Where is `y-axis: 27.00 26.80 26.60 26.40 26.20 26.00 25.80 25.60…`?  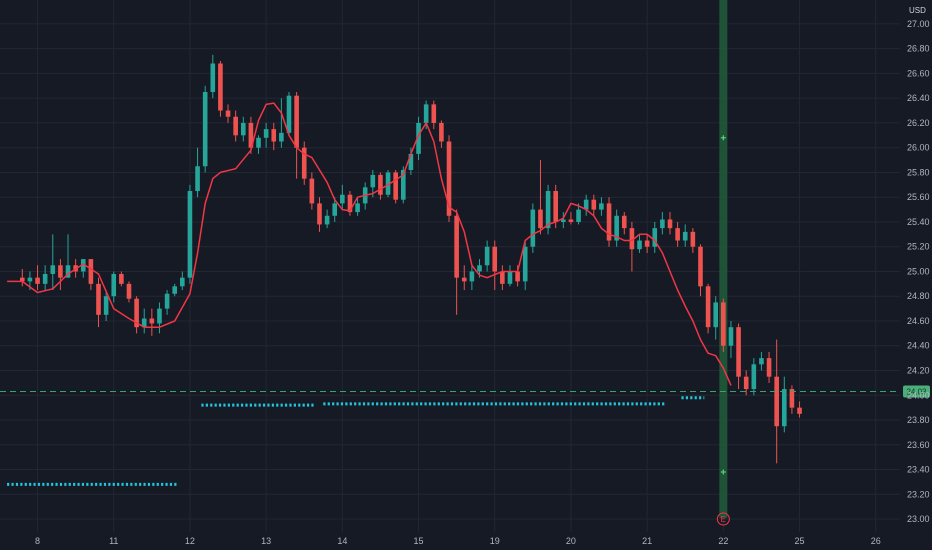
y-axis: 27.00 26.80 26.60 26.40 26.20 26.00 25.80 25.60… is located at coordinates (918, 265).